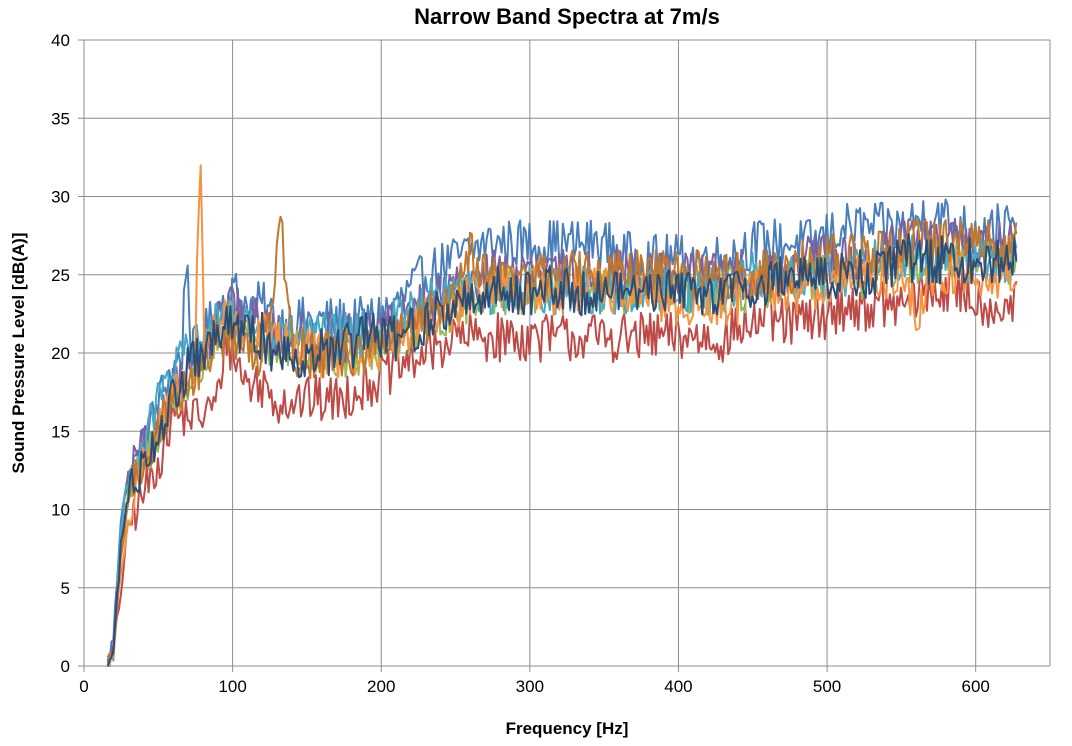  I want to click on x-tick-label: 500, so click(827, 686).